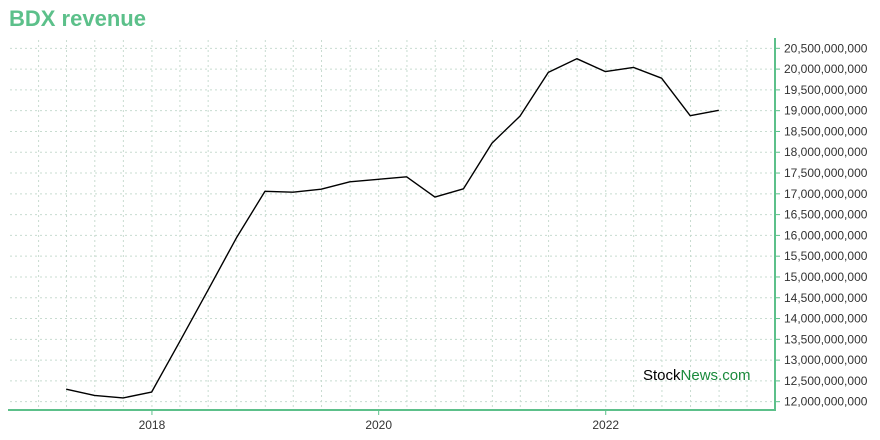 The image size is (880, 440). I want to click on y-tick-label: 12,500,000,000, so click(826, 381).